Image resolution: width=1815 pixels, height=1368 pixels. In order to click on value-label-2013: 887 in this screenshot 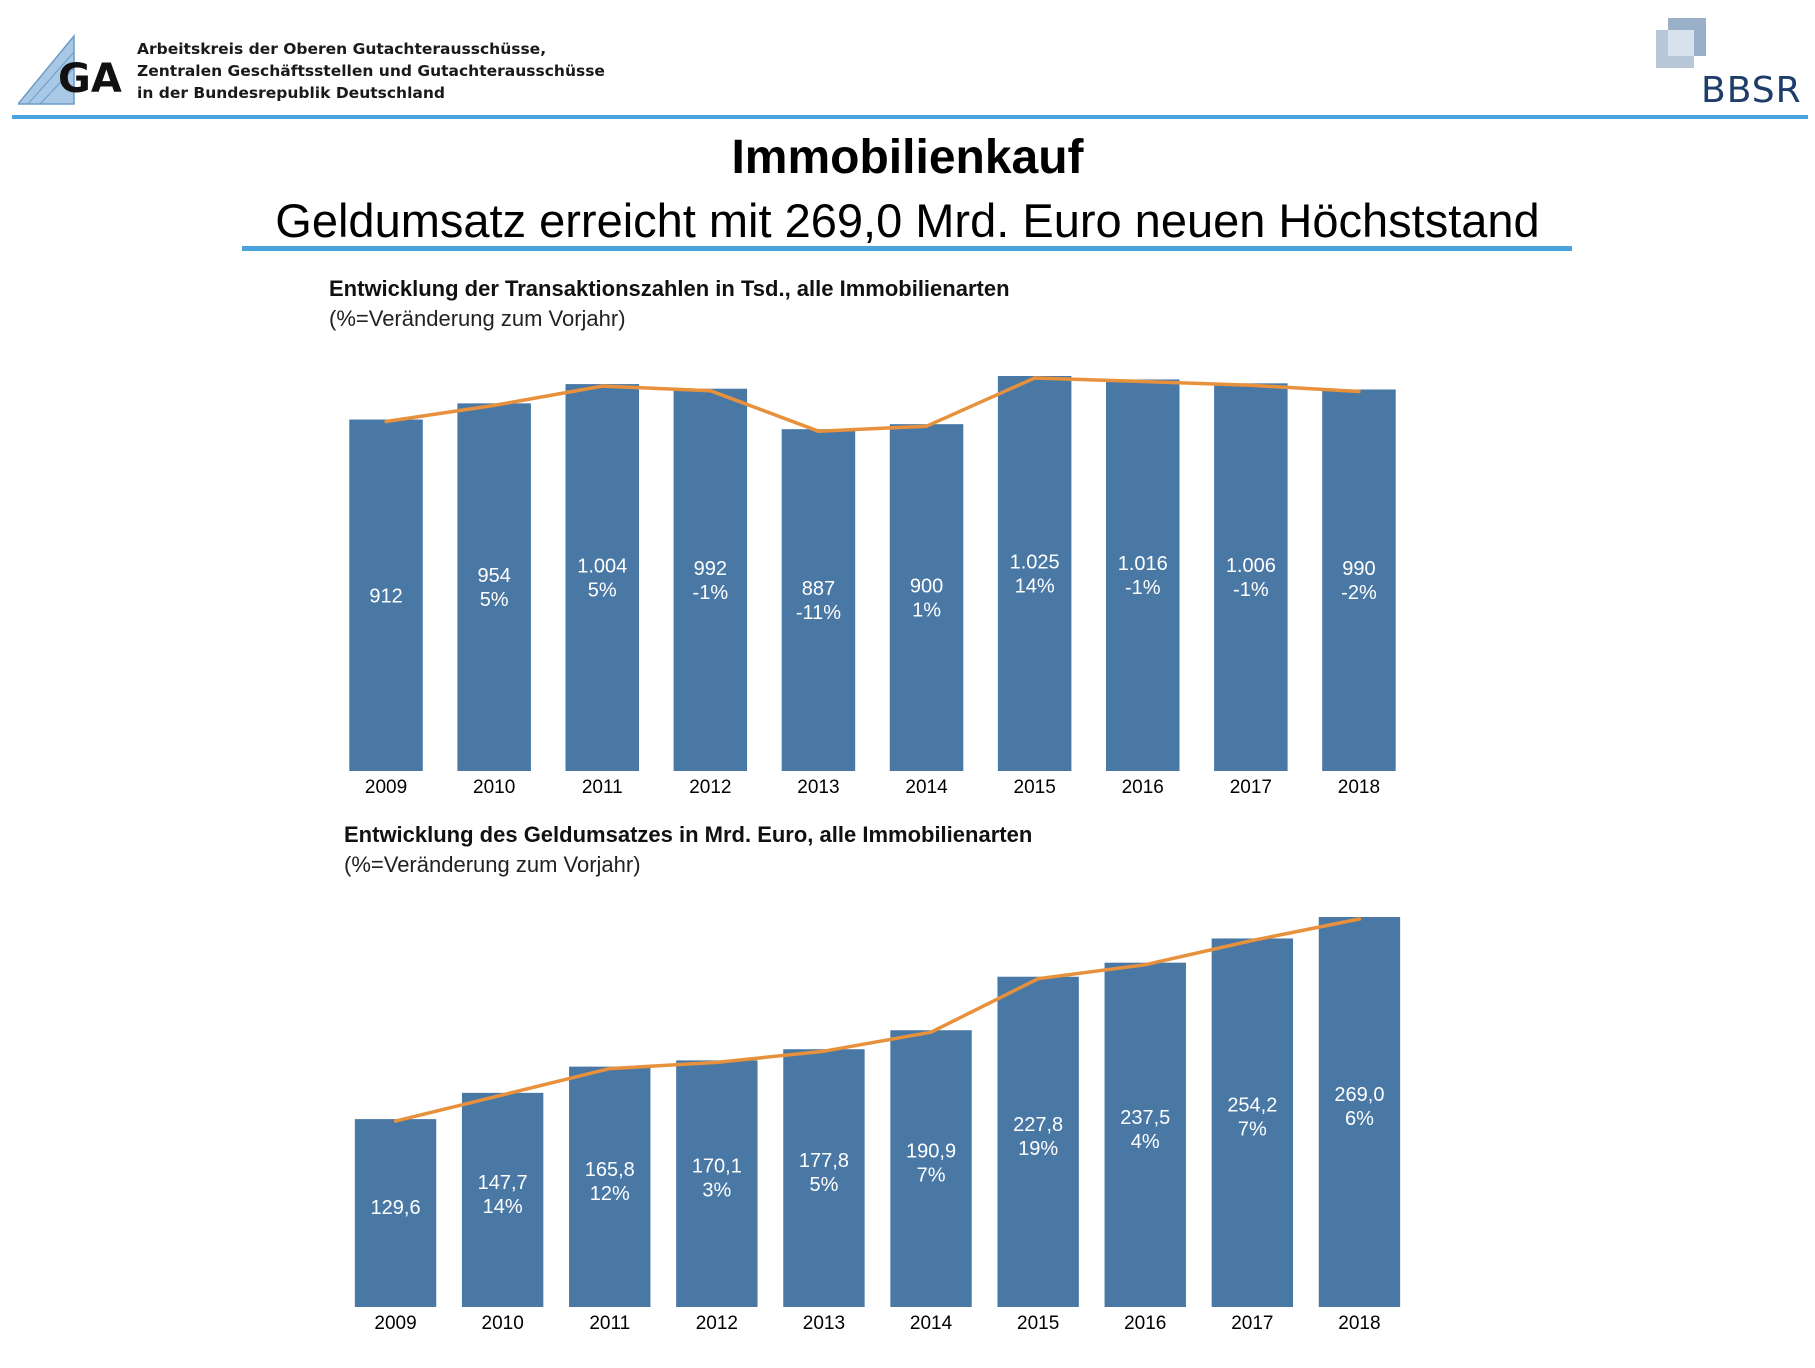, I will do `click(818, 589)`.